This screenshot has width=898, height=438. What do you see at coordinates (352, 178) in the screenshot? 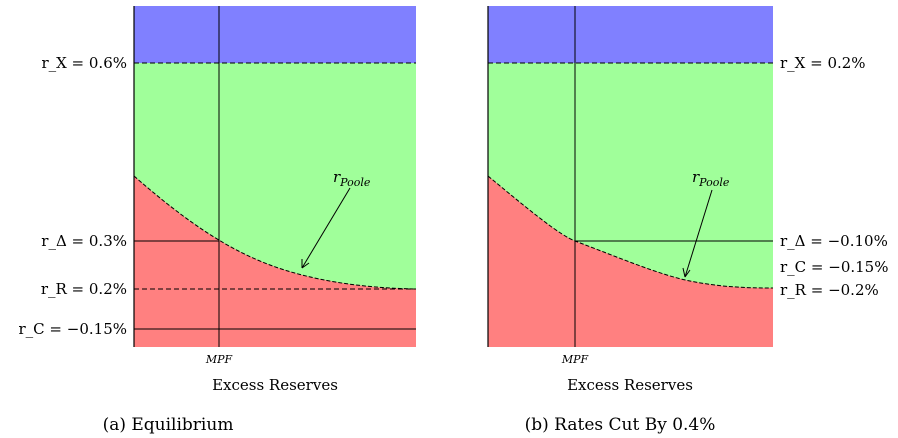
I see `panel-a-curve-label: rPoole` at bounding box center [352, 178].